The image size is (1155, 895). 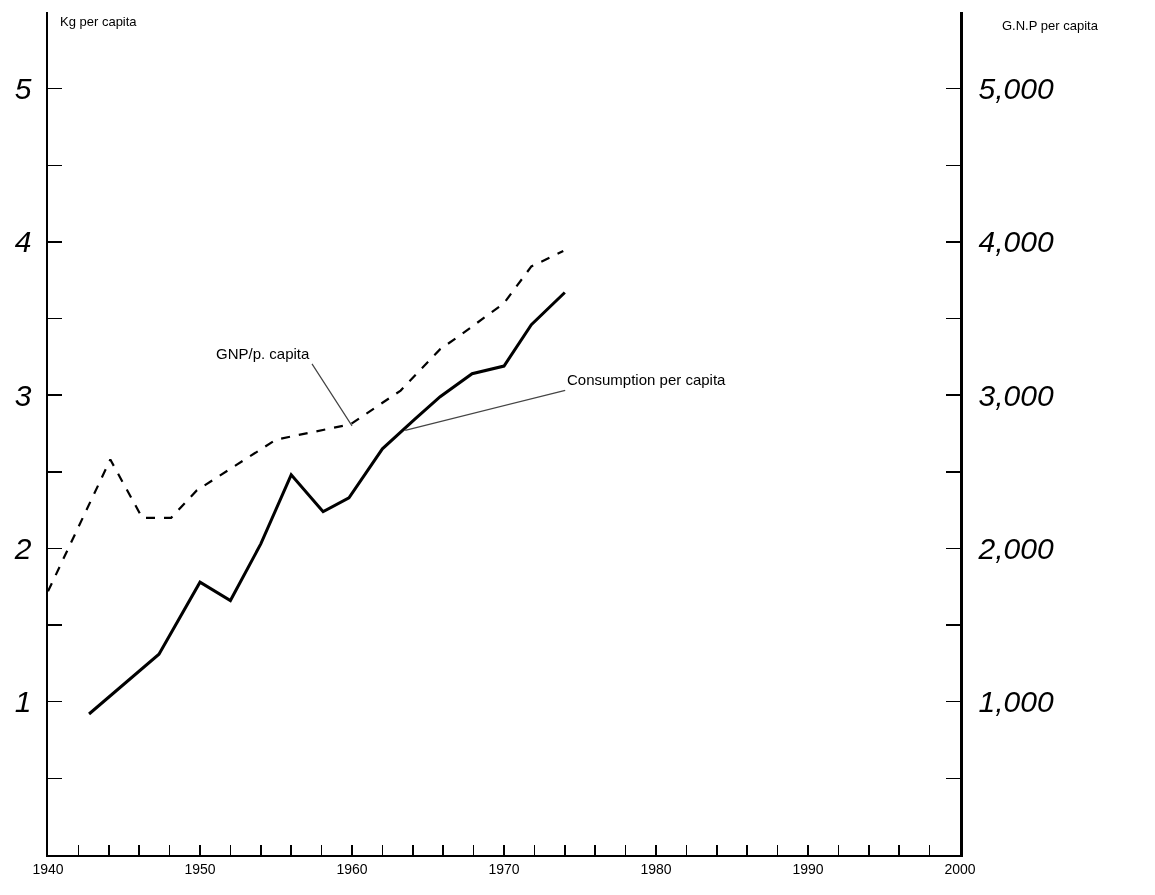 What do you see at coordinates (263, 353) in the screenshot?
I see `annotation: GNP/p. capita` at bounding box center [263, 353].